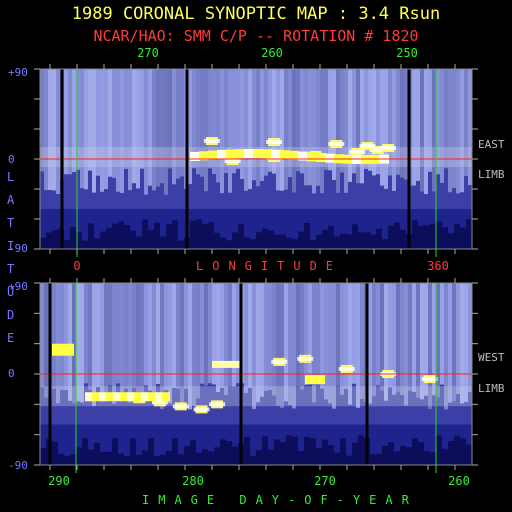 The width and height of the screenshot is (512, 512). Describe the element at coordinates (11, 315) in the screenshot. I see `latitude-title-letter: D` at that location.